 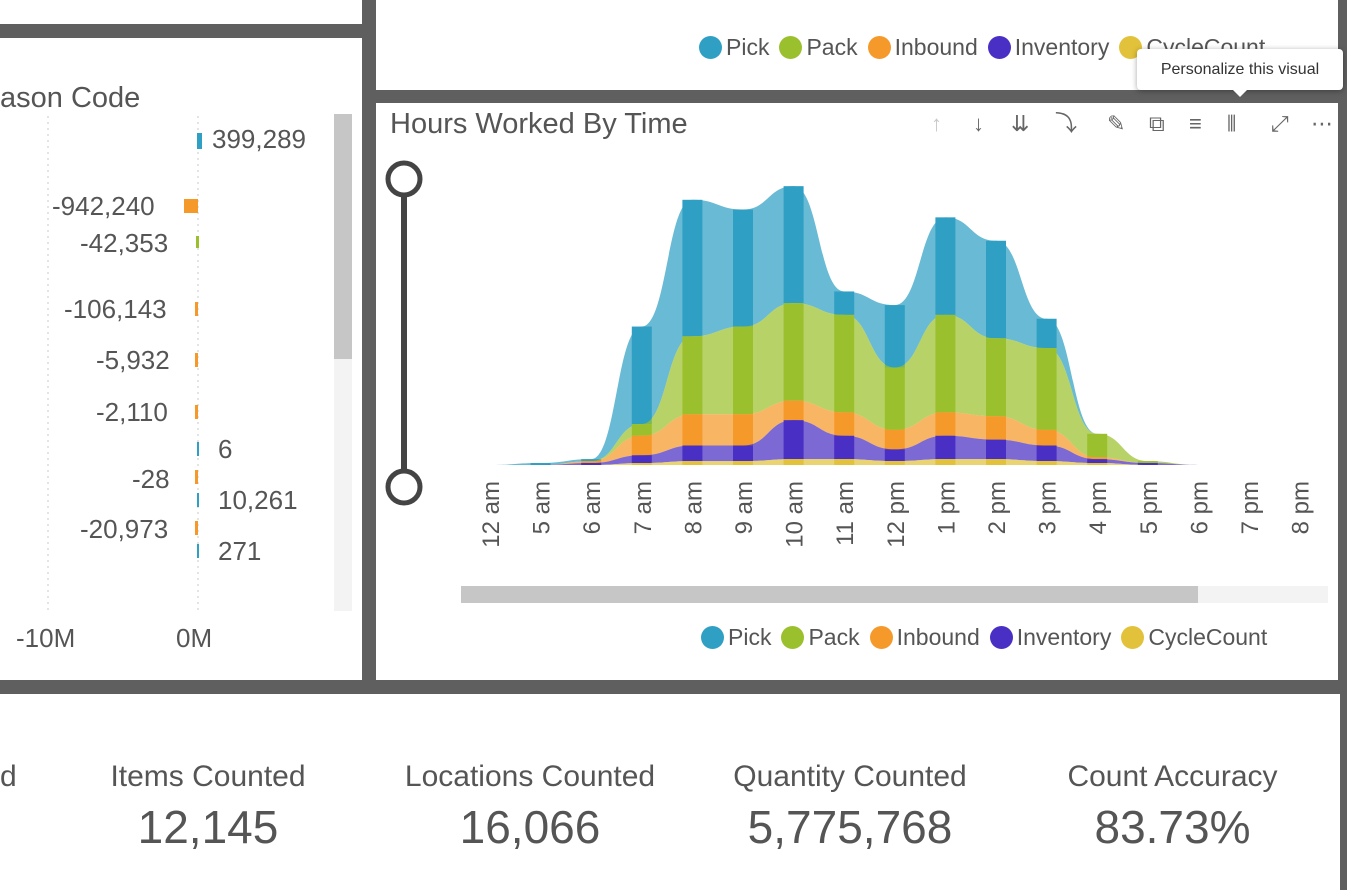 What do you see at coordinates (1116, 123) in the screenshot?
I see `pin-icon: ✎` at bounding box center [1116, 123].